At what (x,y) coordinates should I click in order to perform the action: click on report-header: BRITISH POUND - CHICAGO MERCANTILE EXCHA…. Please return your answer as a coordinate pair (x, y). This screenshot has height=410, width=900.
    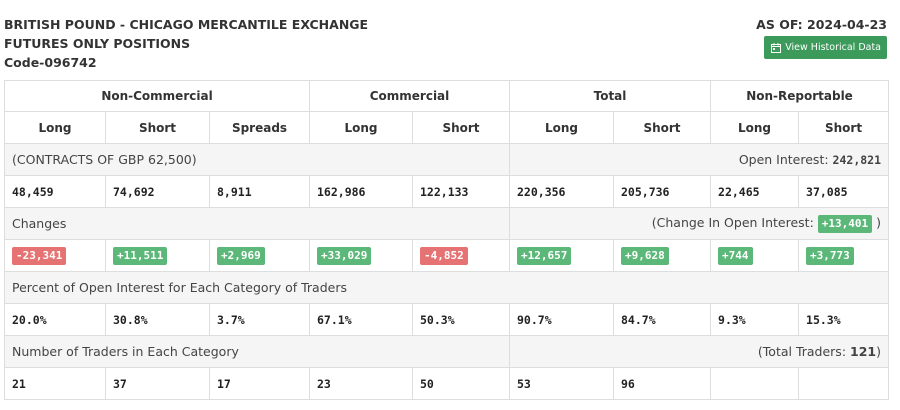
    Looking at the image, I should click on (450, 45).